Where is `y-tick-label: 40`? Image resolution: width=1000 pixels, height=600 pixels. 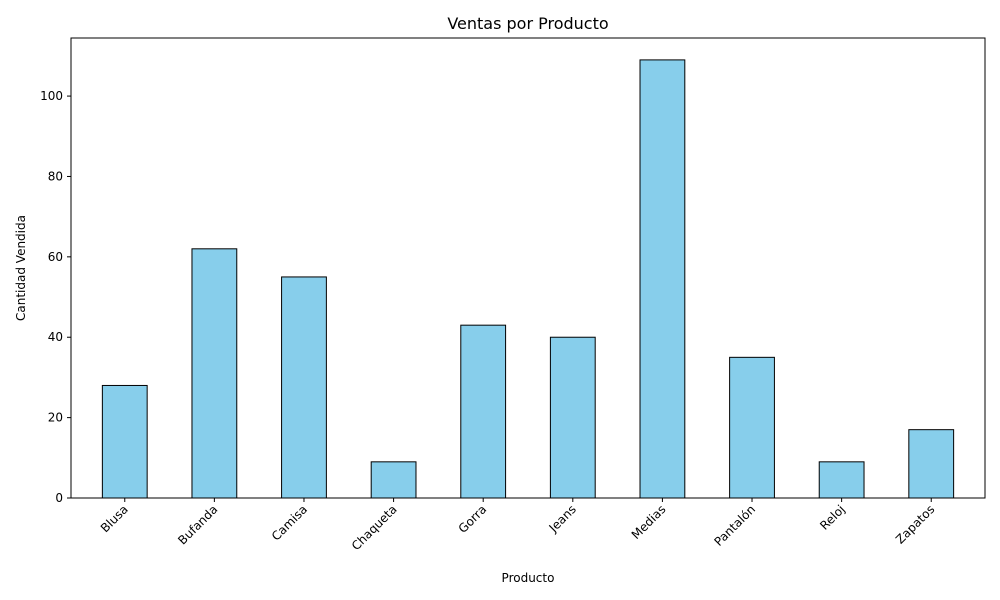 y-tick-label: 40 is located at coordinates (55, 337).